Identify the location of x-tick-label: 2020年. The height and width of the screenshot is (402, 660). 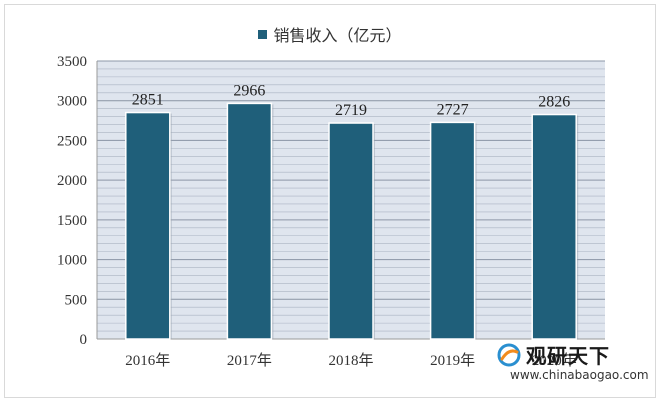
(554, 360).